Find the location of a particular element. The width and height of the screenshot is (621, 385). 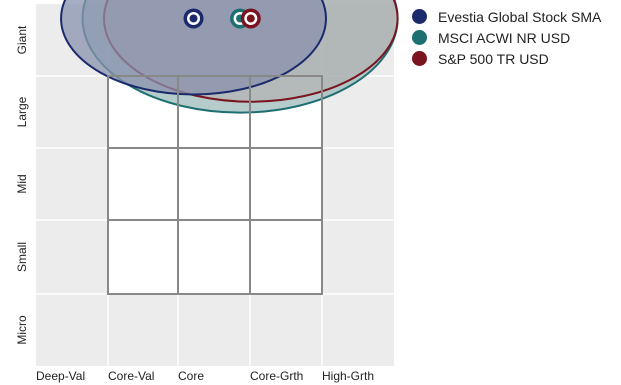

legend-label: MSCI ACWI NR USD is located at coordinates (504, 38).